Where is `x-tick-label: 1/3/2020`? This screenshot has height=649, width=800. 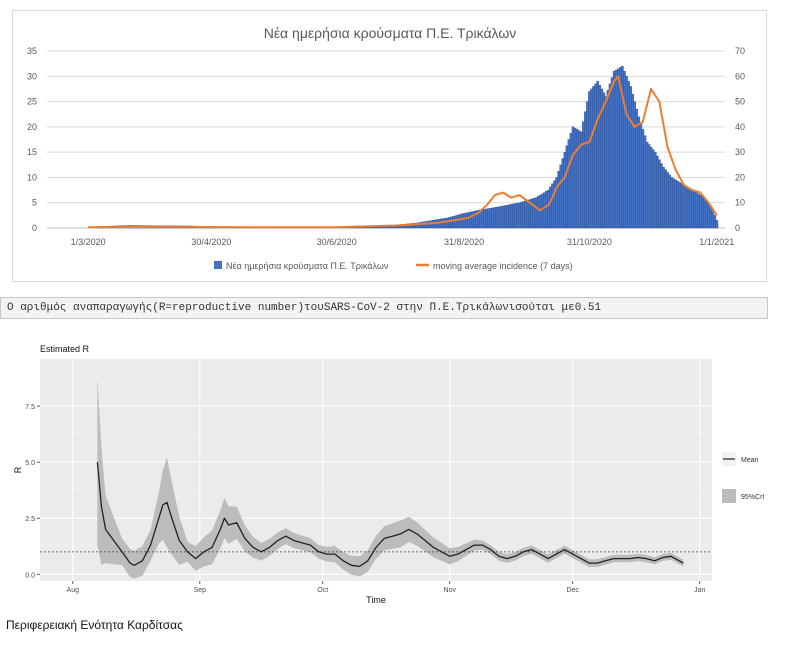 x-tick-label: 1/3/2020 is located at coordinates (88, 242).